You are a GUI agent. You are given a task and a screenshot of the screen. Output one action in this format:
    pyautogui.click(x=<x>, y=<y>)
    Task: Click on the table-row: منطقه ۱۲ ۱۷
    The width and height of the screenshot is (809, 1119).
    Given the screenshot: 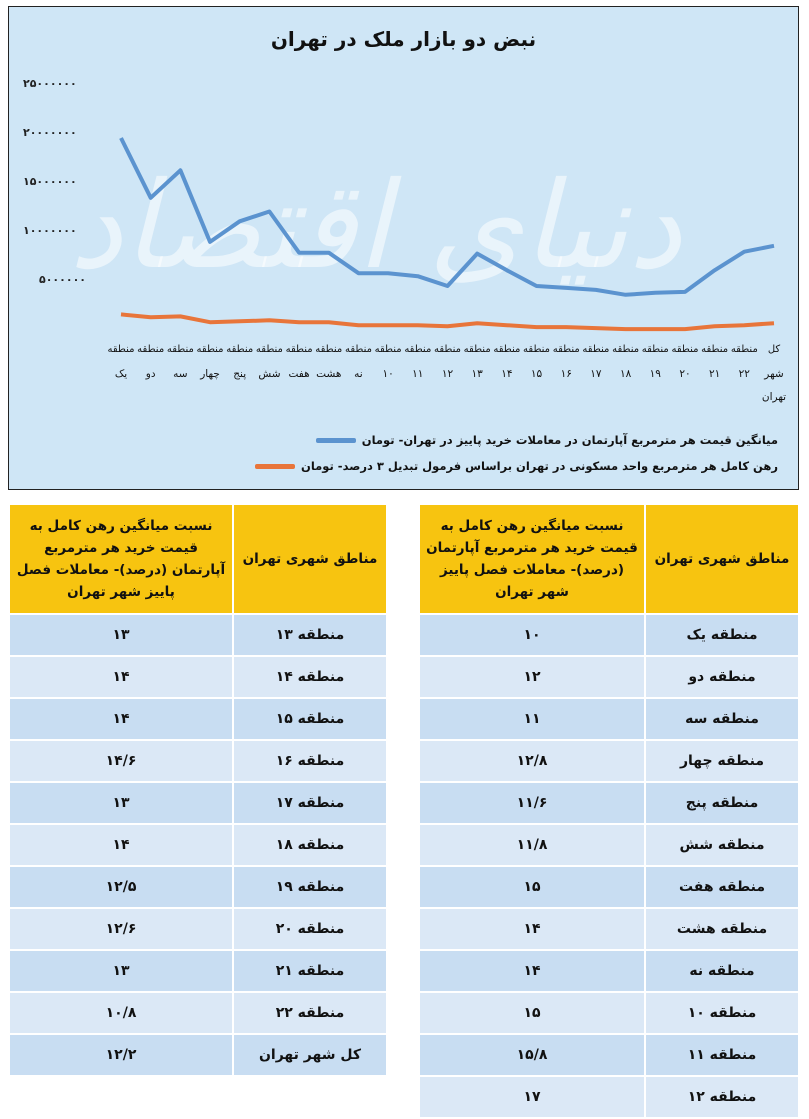 What is the action you would take?
    pyautogui.click(x=609, y=1097)
    